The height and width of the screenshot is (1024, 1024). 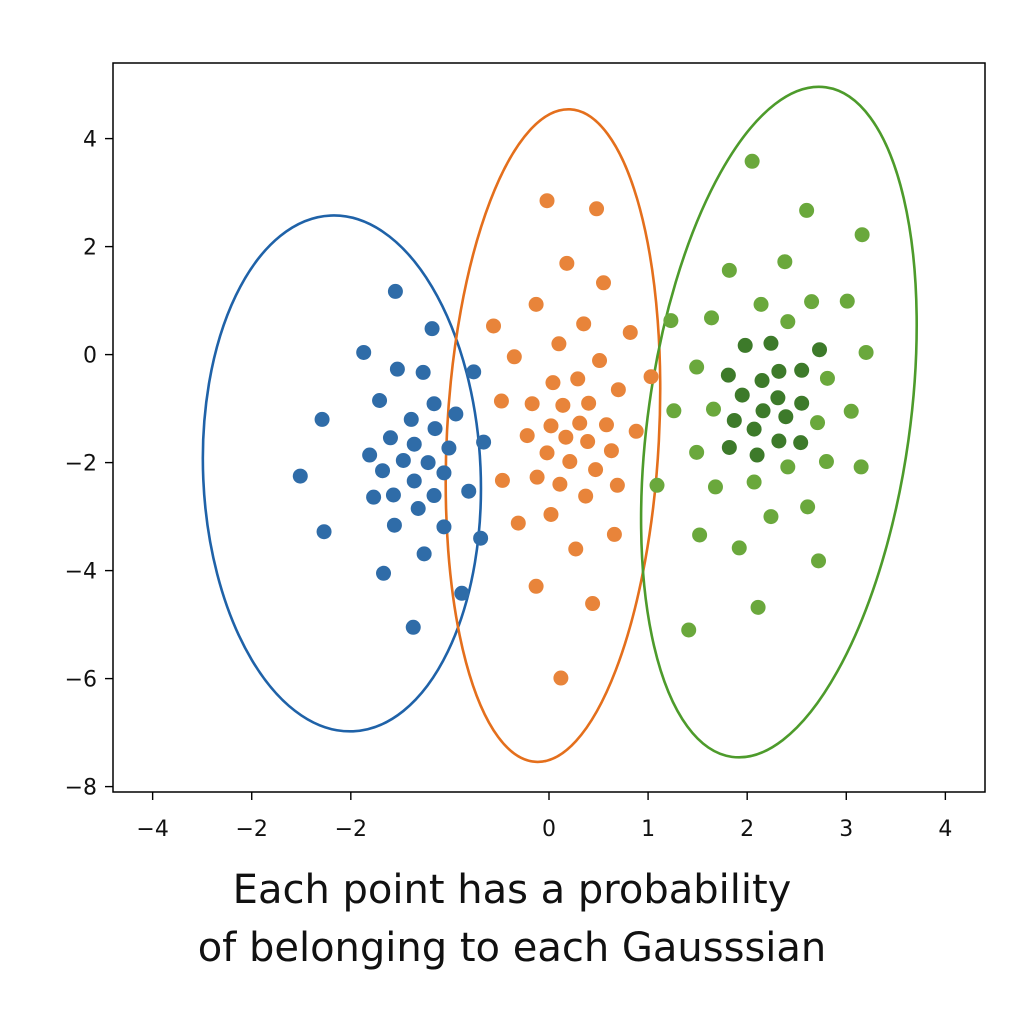 What do you see at coordinates (747, 829) in the screenshot?
I see `x-tick-label: 2` at bounding box center [747, 829].